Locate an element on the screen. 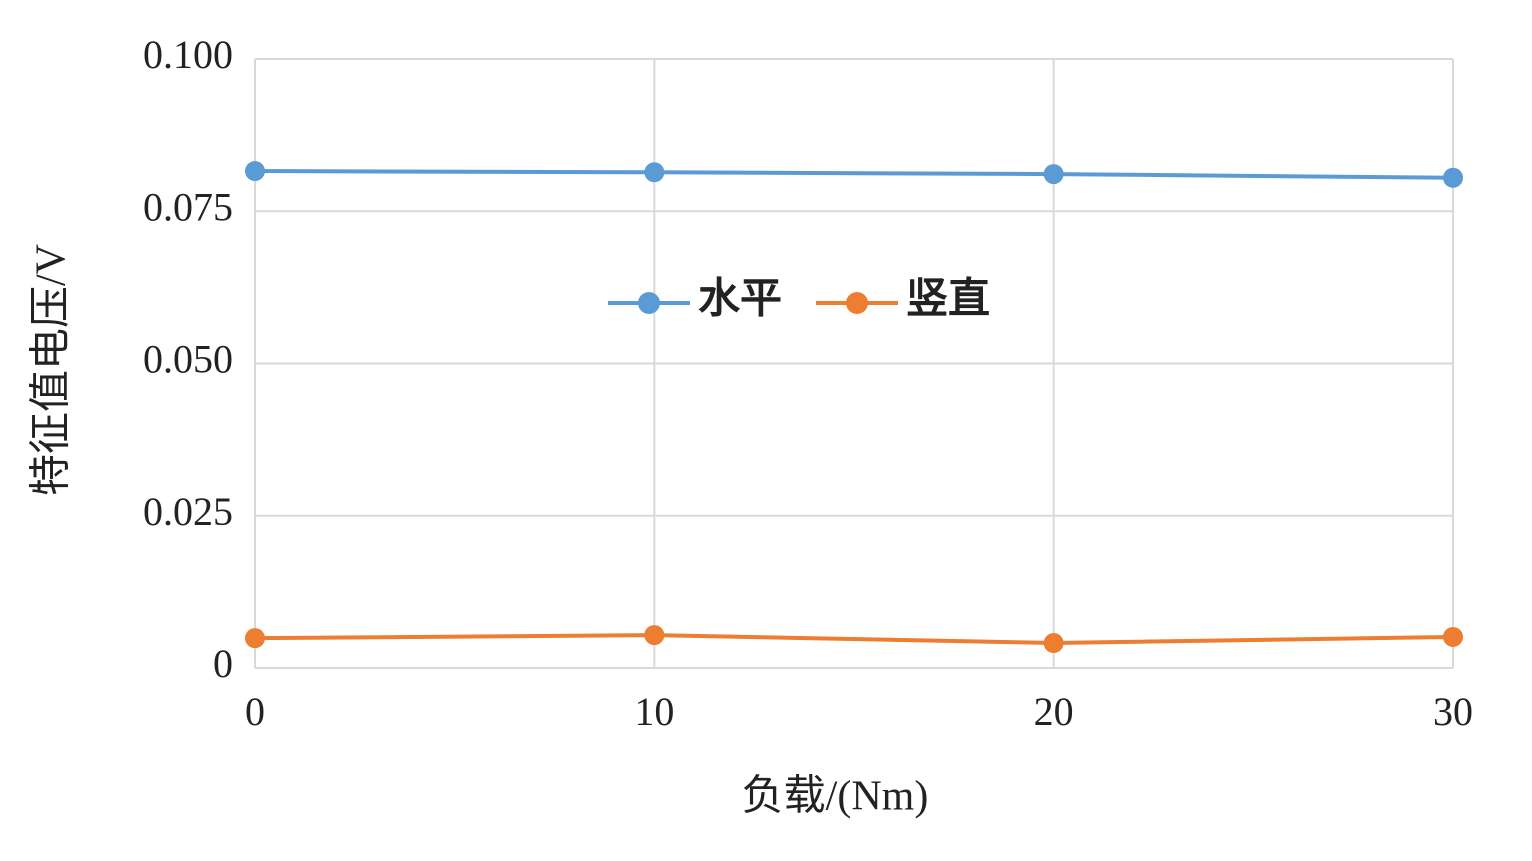 This screenshot has width=1532, height=861. legend-label: 竖直 is located at coordinates (948, 299).